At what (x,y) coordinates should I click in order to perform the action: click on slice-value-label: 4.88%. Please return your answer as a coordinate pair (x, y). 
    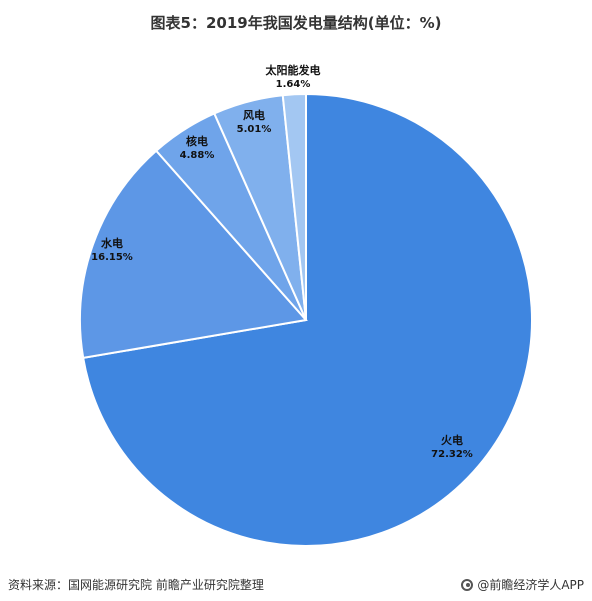
    Looking at the image, I should click on (197, 155).